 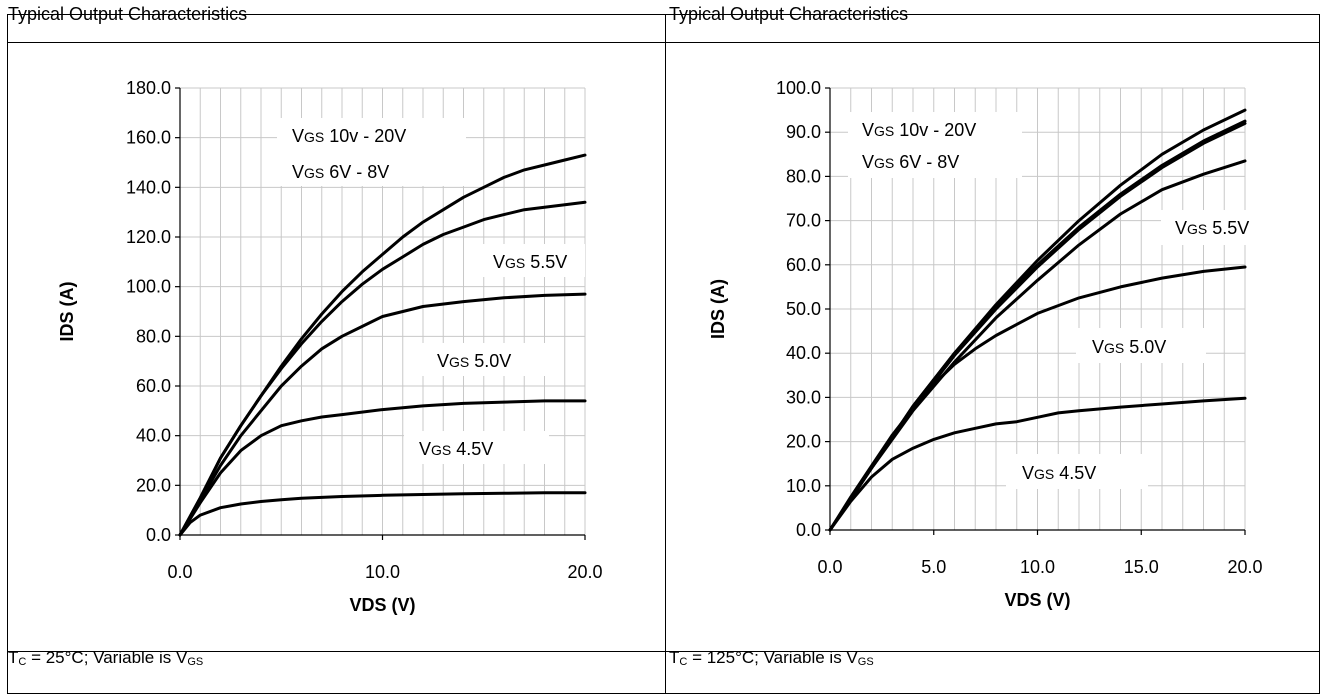 What do you see at coordinates (803, 486) in the screenshot?
I see `y-tick-label: 10.0` at bounding box center [803, 486].